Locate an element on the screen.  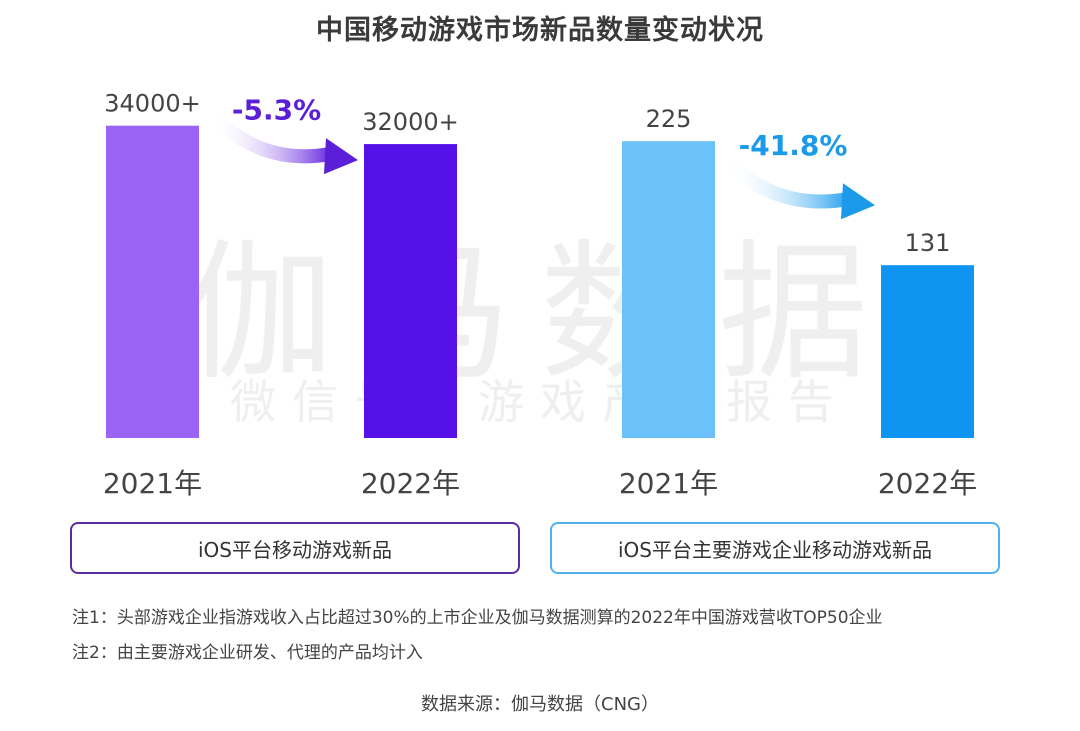
note-2: 注2：由主要游戏企业研发、代理的产品均计入 is located at coordinates (247, 653).